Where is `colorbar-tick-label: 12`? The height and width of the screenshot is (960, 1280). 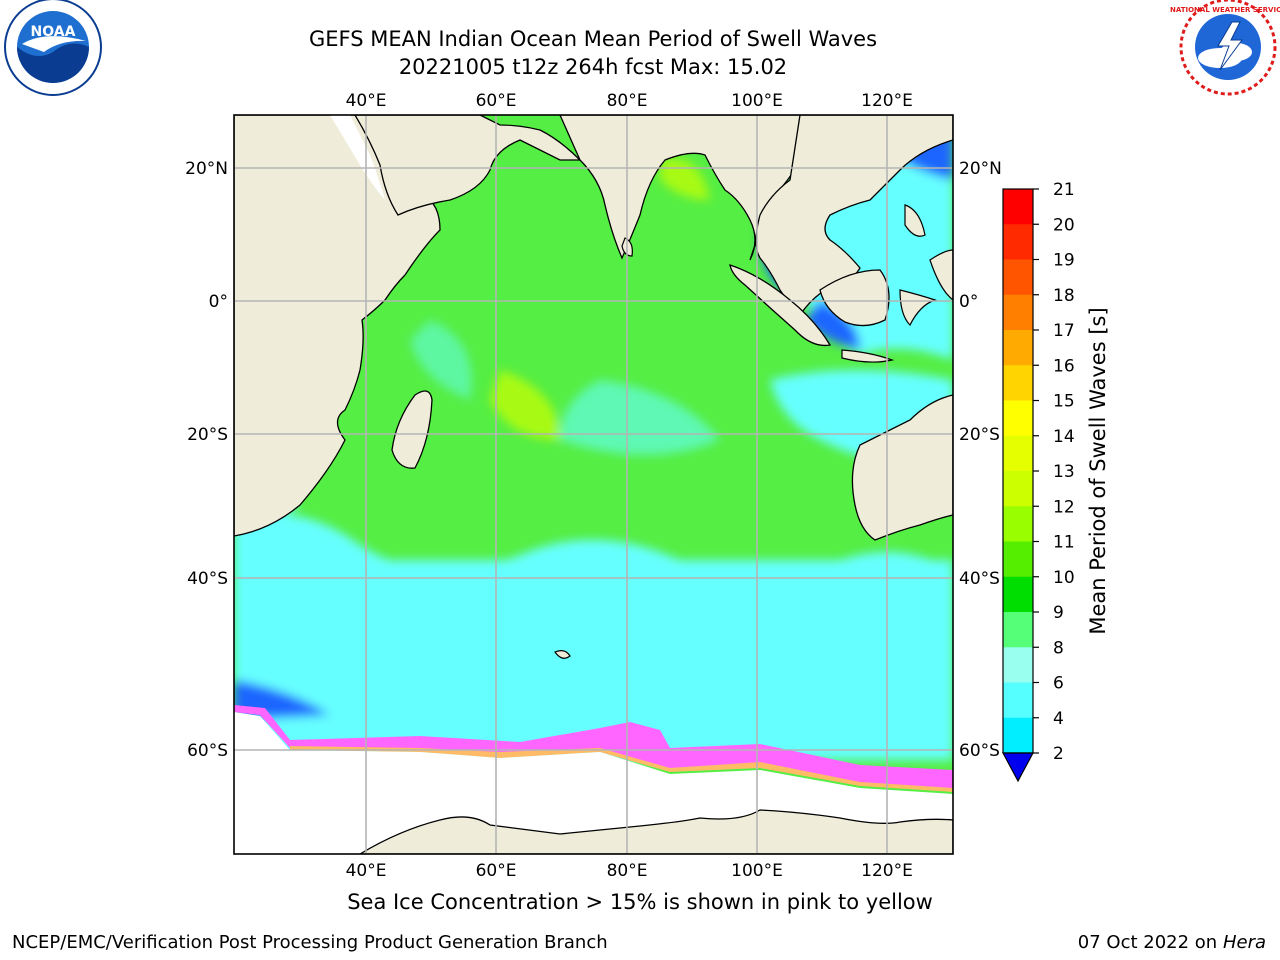 colorbar-tick-label: 12 is located at coordinates (1064, 507).